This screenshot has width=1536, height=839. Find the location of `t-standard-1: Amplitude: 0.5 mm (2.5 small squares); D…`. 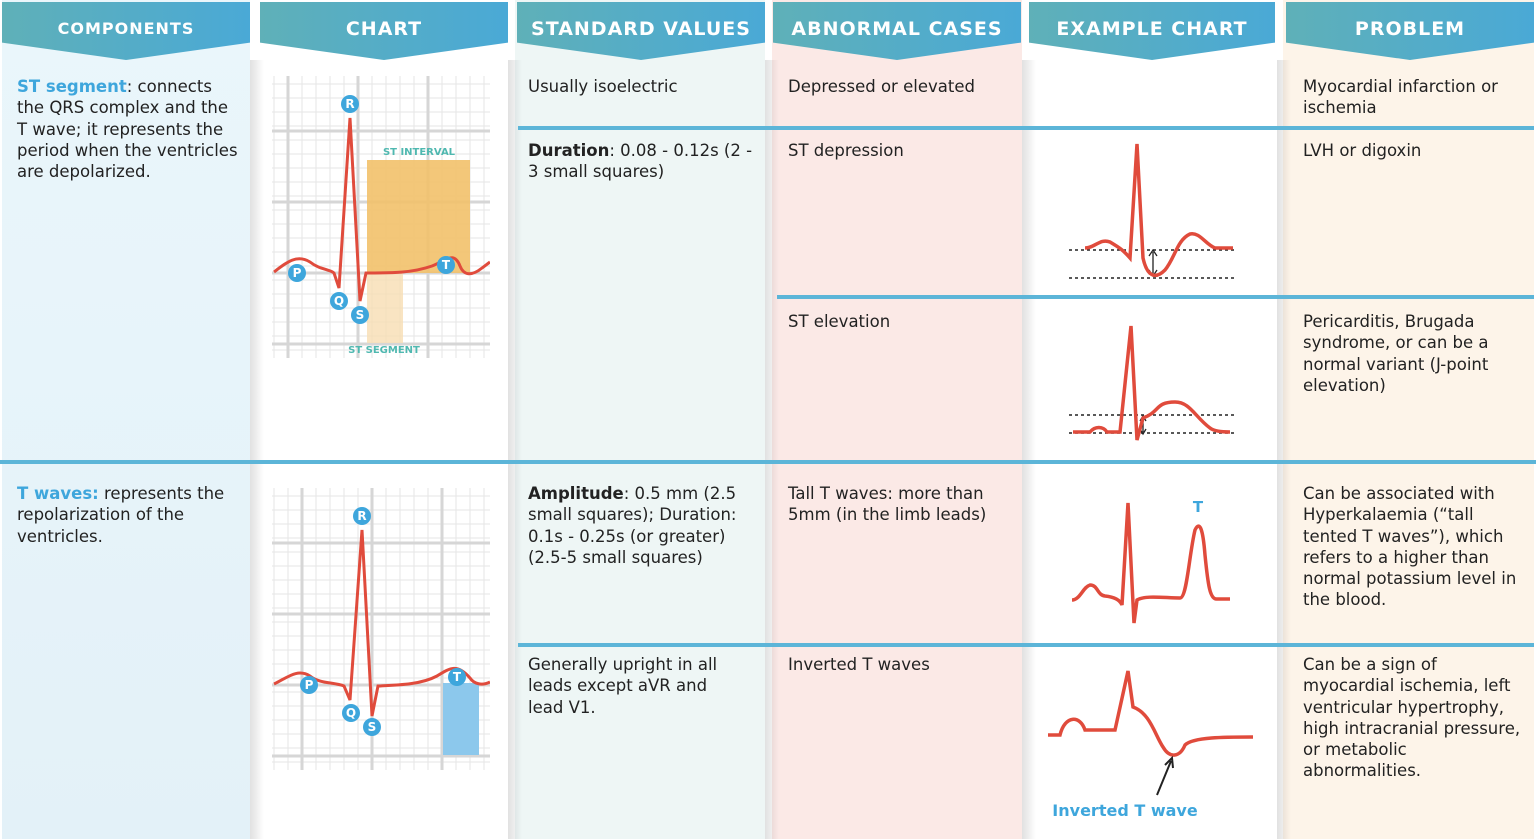

t-standard-1: Amplitude: 0.5 mm (2.5 small squares); D… is located at coordinates (640, 525).